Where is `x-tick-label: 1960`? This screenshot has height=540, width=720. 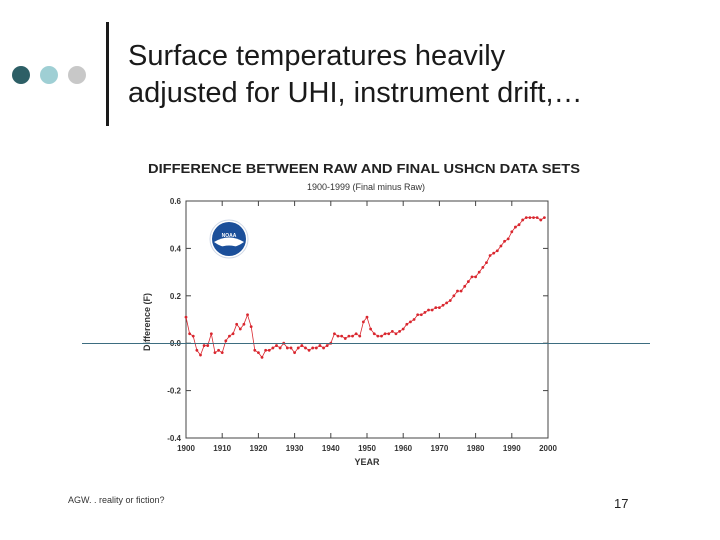
x-tick-label: 1960 is located at coordinates (403, 448).